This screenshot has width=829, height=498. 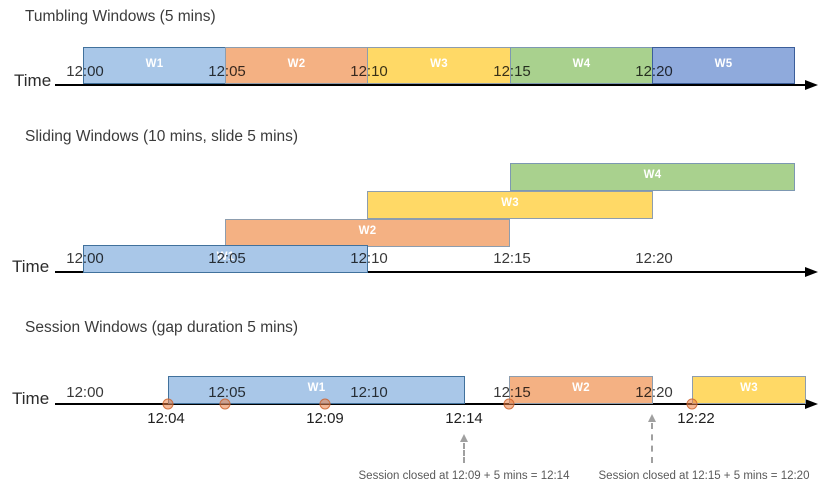 I want to click on session-window-w1: W1, so click(x=316, y=390).